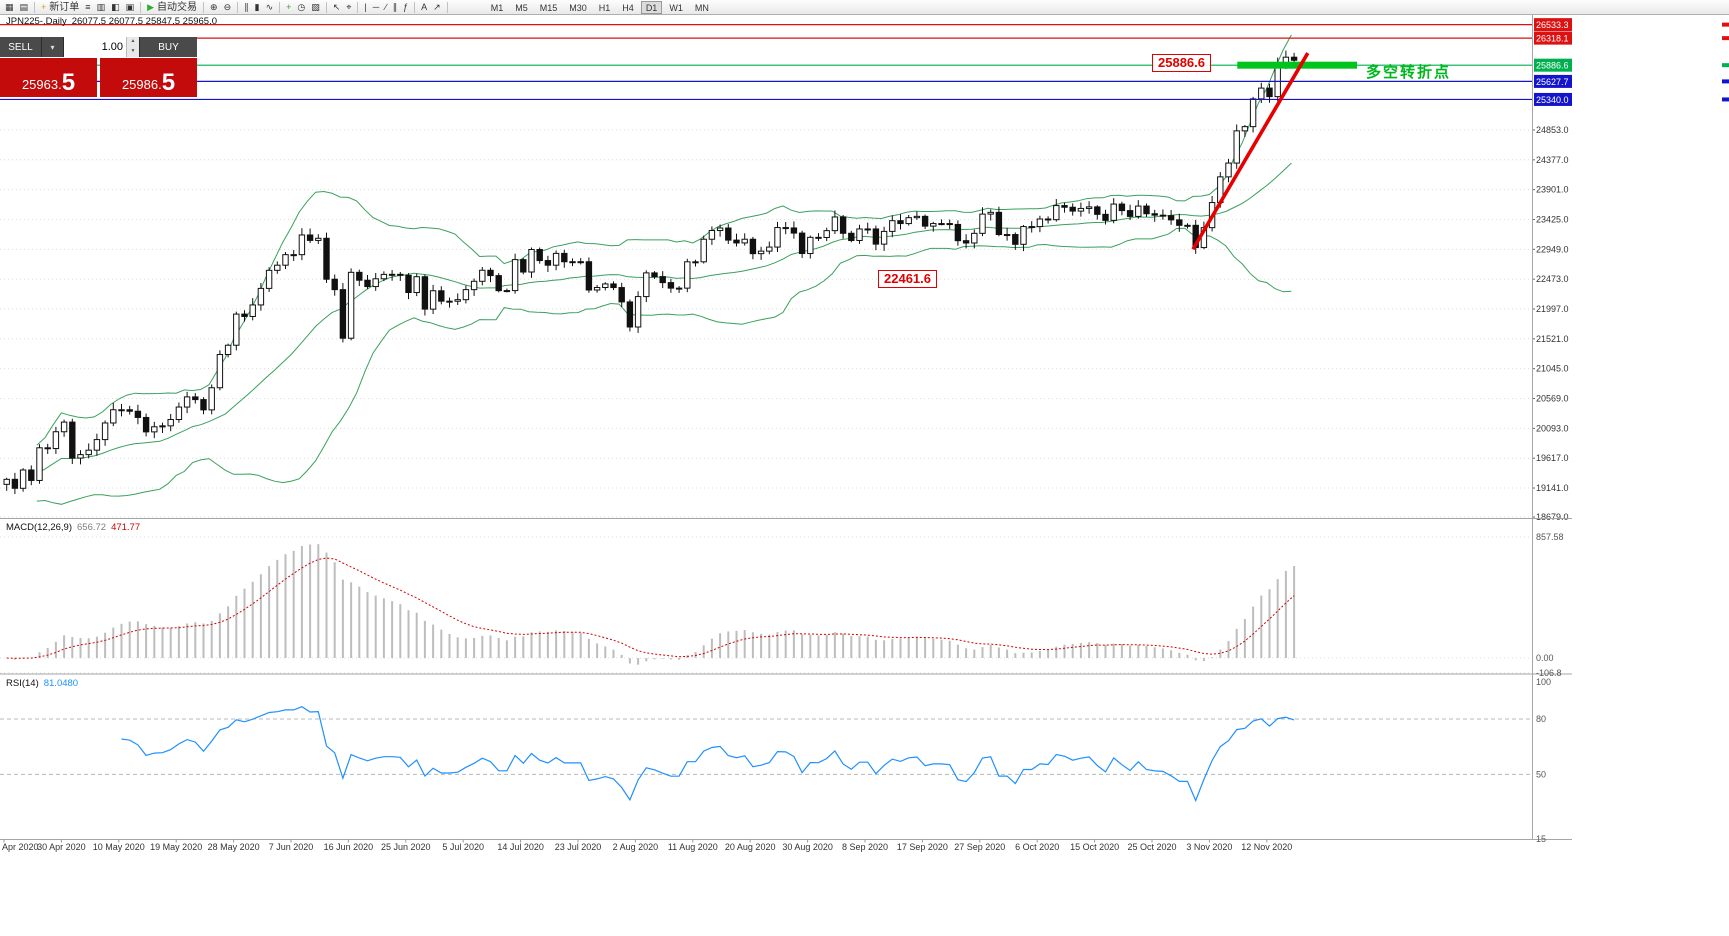  I want to click on navigator-button: ◧, so click(115, 7).